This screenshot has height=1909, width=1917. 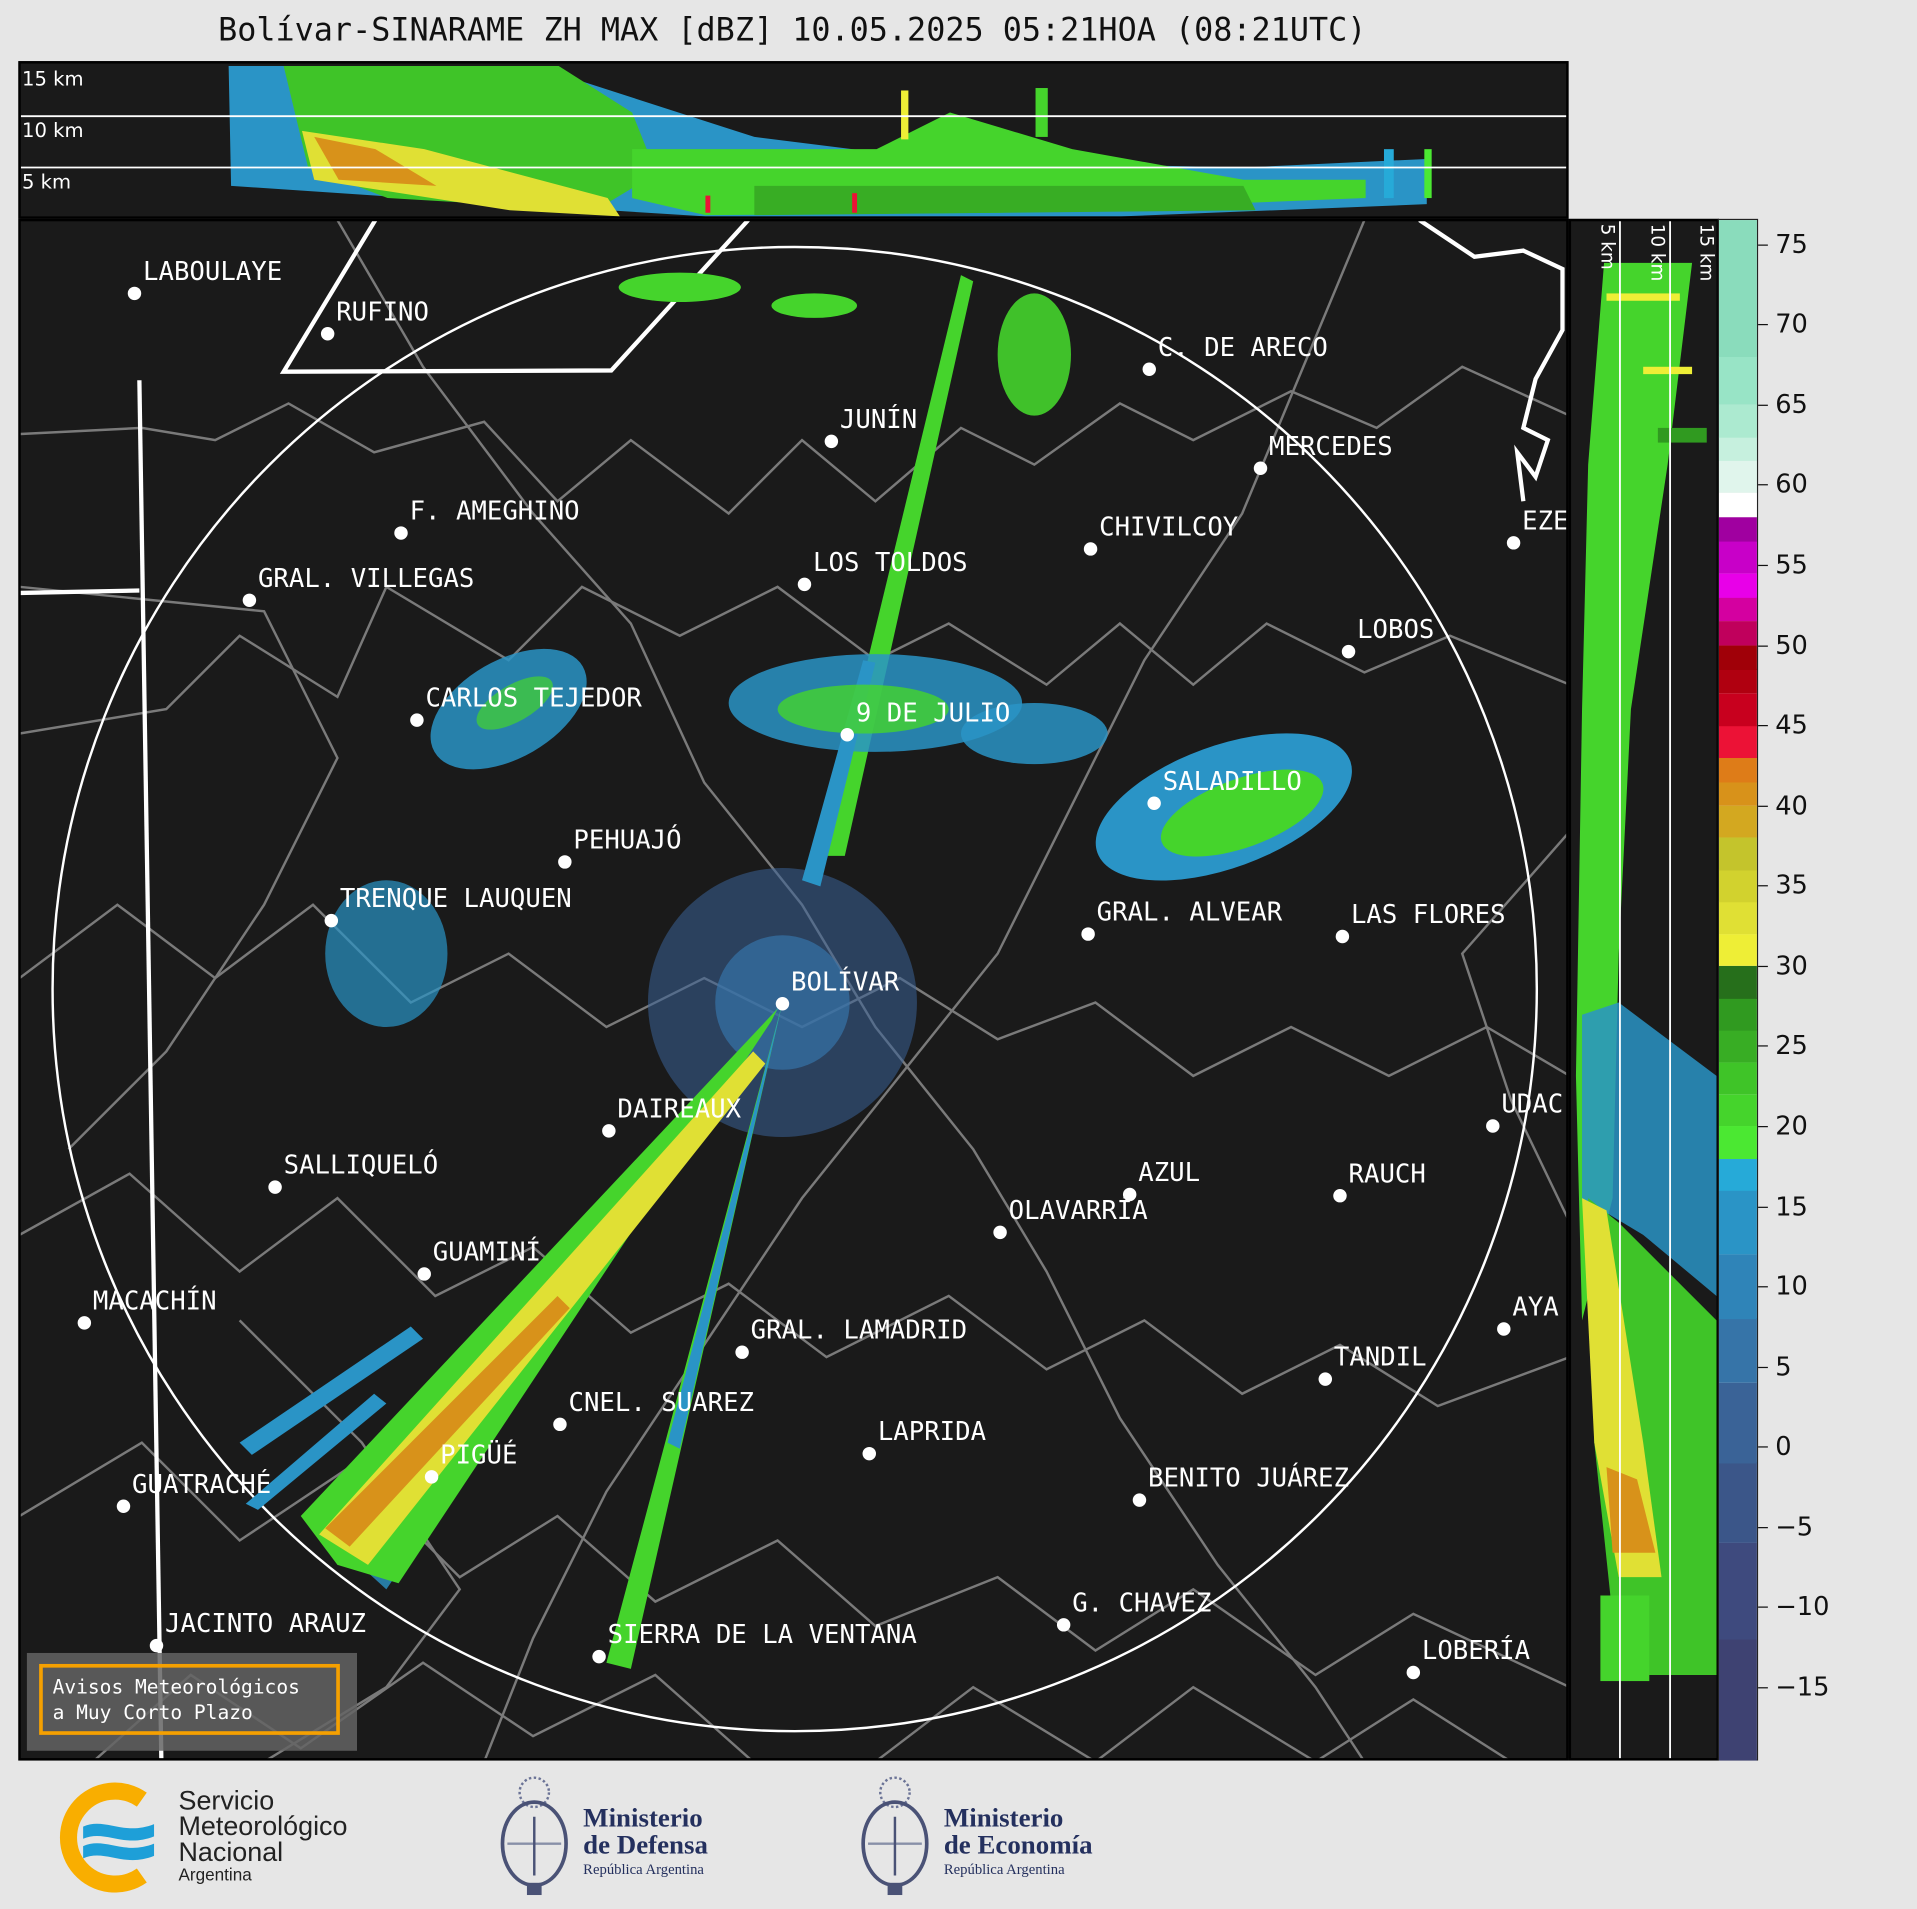 What do you see at coordinates (762, 1634) in the screenshot?
I see `city-label: SIERRA DE LA VENTANA` at bounding box center [762, 1634].